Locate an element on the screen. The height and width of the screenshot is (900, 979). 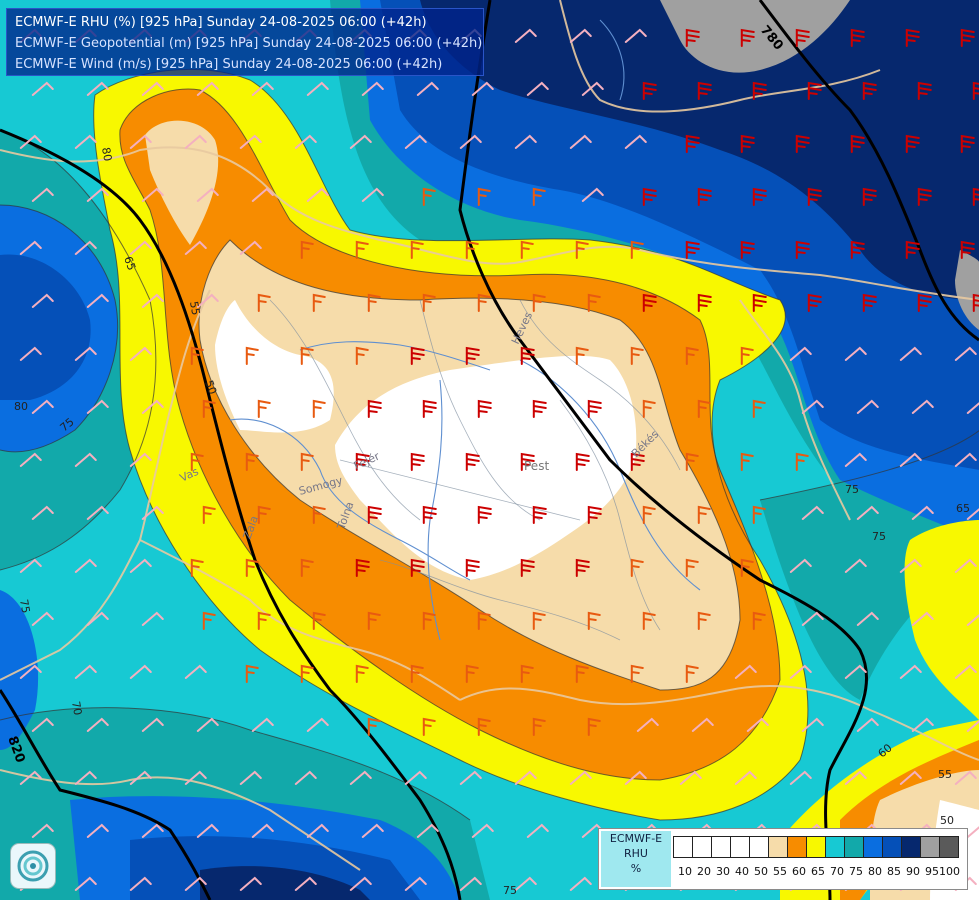
legend-tick: 20 is located at coordinates (704, 871).